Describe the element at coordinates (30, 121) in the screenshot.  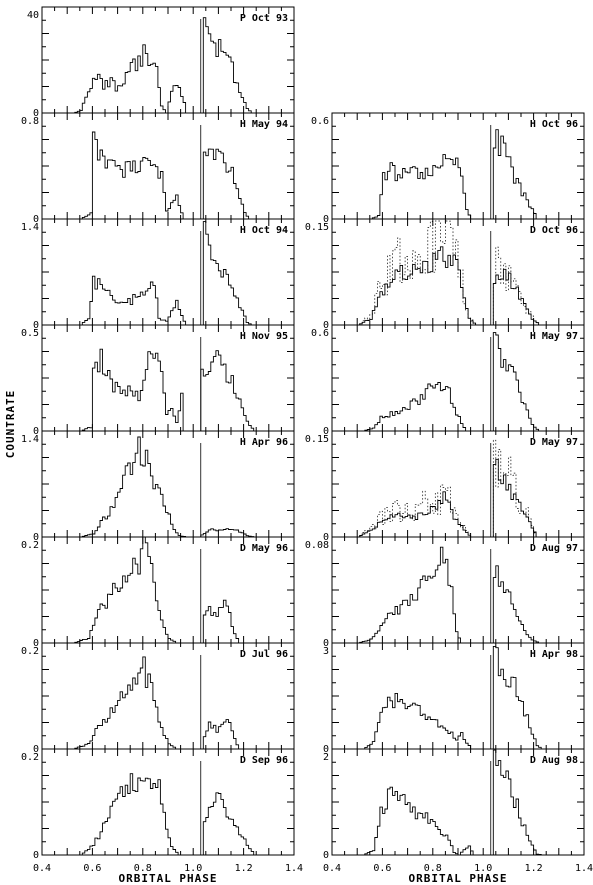
I see `y-tick-label-max: 0.8` at that location.